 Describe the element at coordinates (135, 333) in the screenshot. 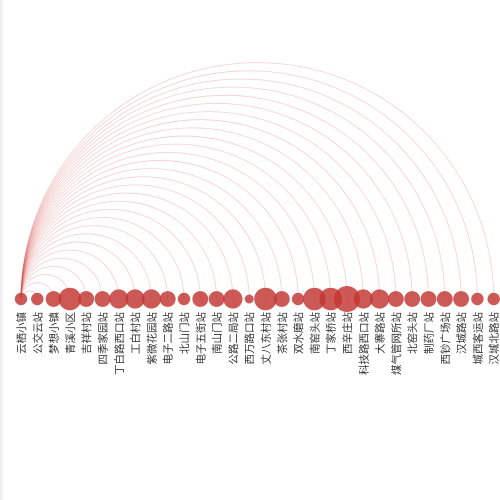

I see `station-label: 工白村站` at that location.